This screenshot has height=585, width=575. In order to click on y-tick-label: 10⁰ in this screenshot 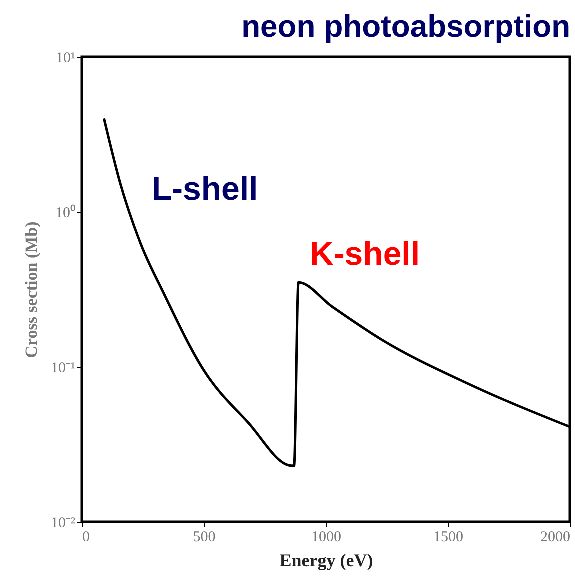, I will do `click(66, 213)`.